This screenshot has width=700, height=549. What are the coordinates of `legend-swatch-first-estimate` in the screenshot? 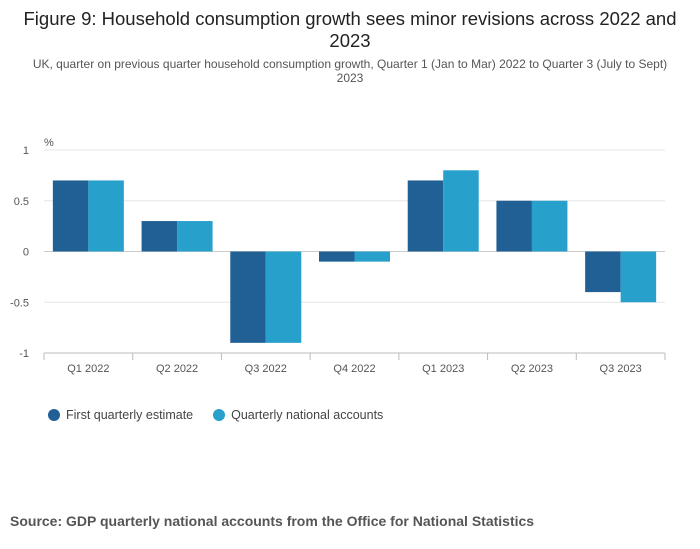 It's located at (54, 415).